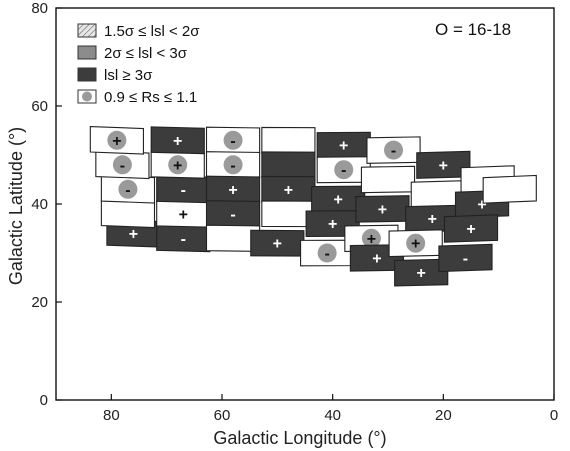 The image size is (570, 451). What do you see at coordinates (16, 206) in the screenshot?
I see `y-axis-title: Galactic Latitude (°)` at bounding box center [16, 206].